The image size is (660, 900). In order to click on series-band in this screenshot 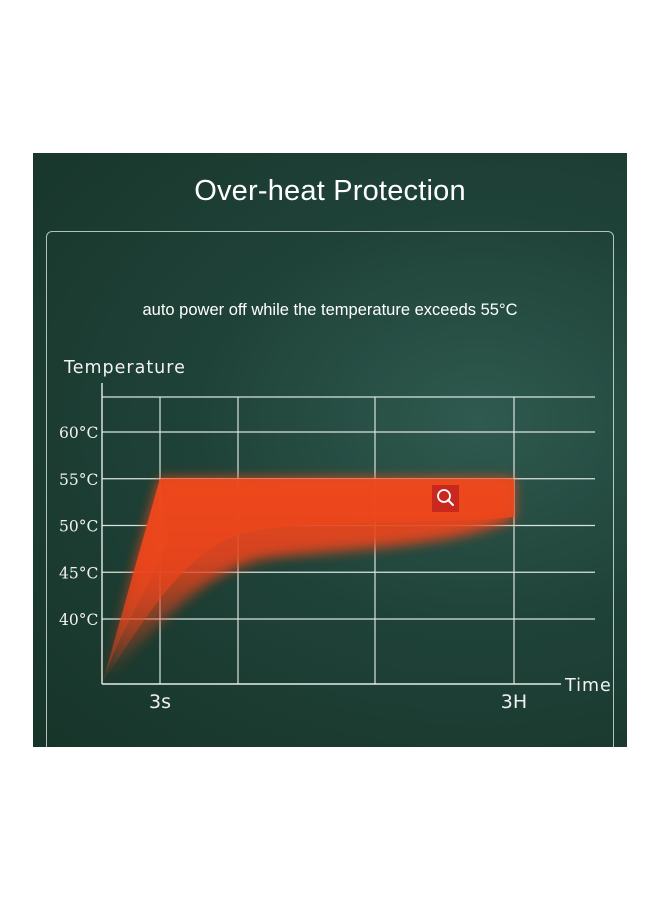, I will do `click(308, 581)`.